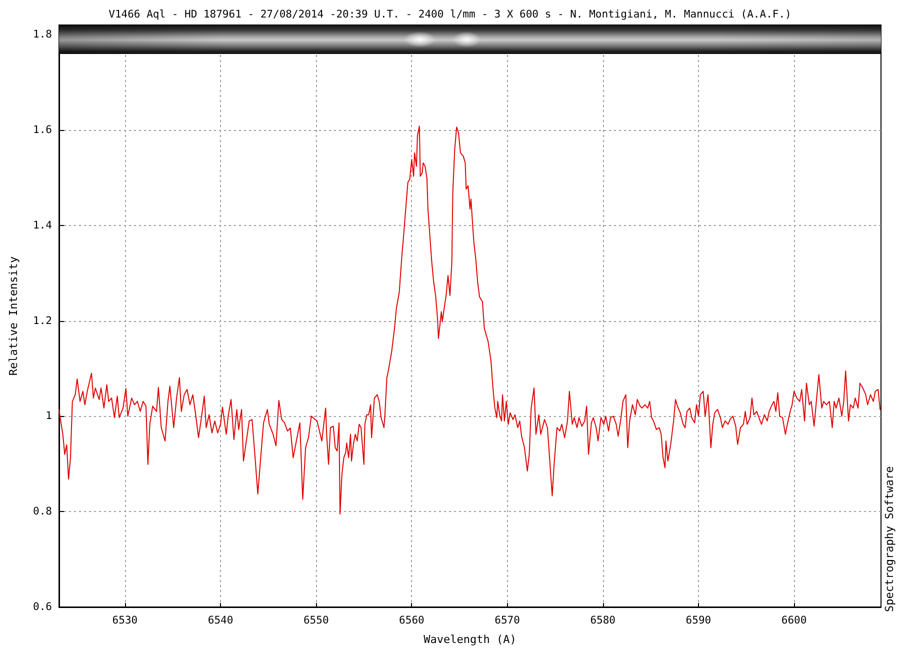 This screenshot has width=900, height=650. Describe the element at coordinates (42, 130) in the screenshot. I see `y-tick-label: 1.6` at that location.